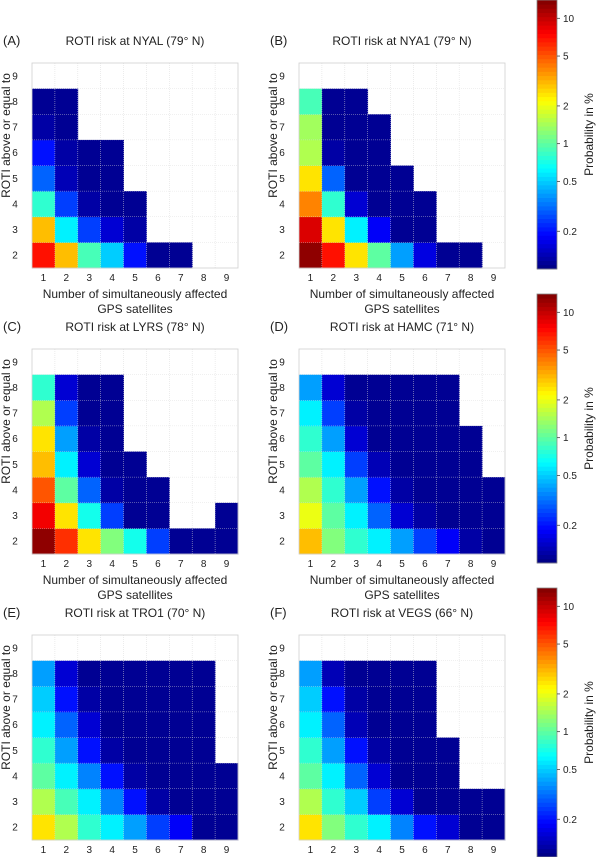 Image resolution: width=600 pixels, height=857 pixels. Describe the element at coordinates (589, 722) in the screenshot. I see `colorbar-label: Probability in %` at that location.